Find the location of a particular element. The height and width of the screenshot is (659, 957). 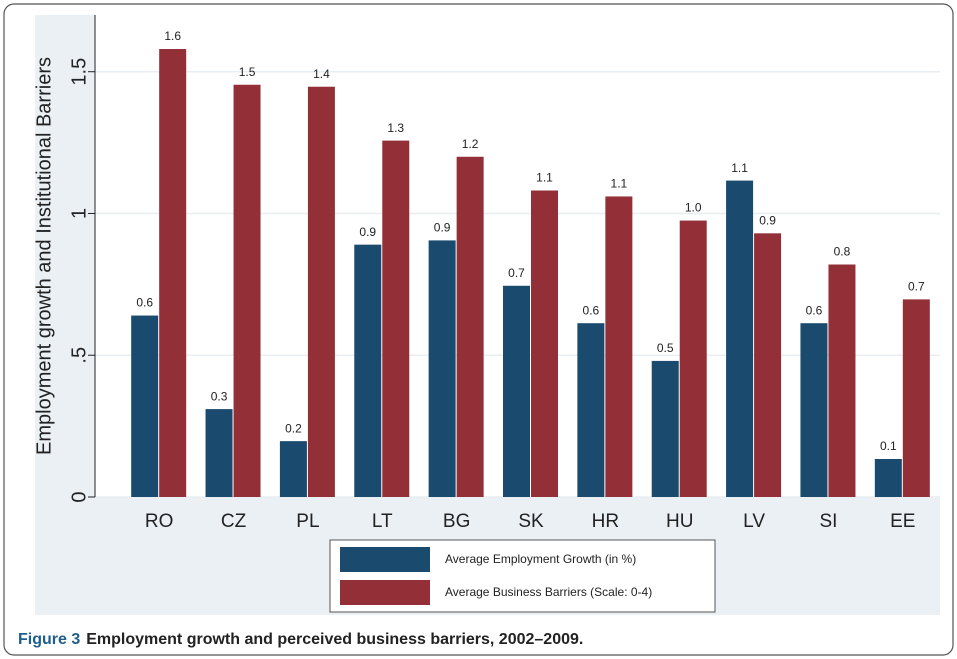

caption-label: Figure 3 is located at coordinates (49, 639).